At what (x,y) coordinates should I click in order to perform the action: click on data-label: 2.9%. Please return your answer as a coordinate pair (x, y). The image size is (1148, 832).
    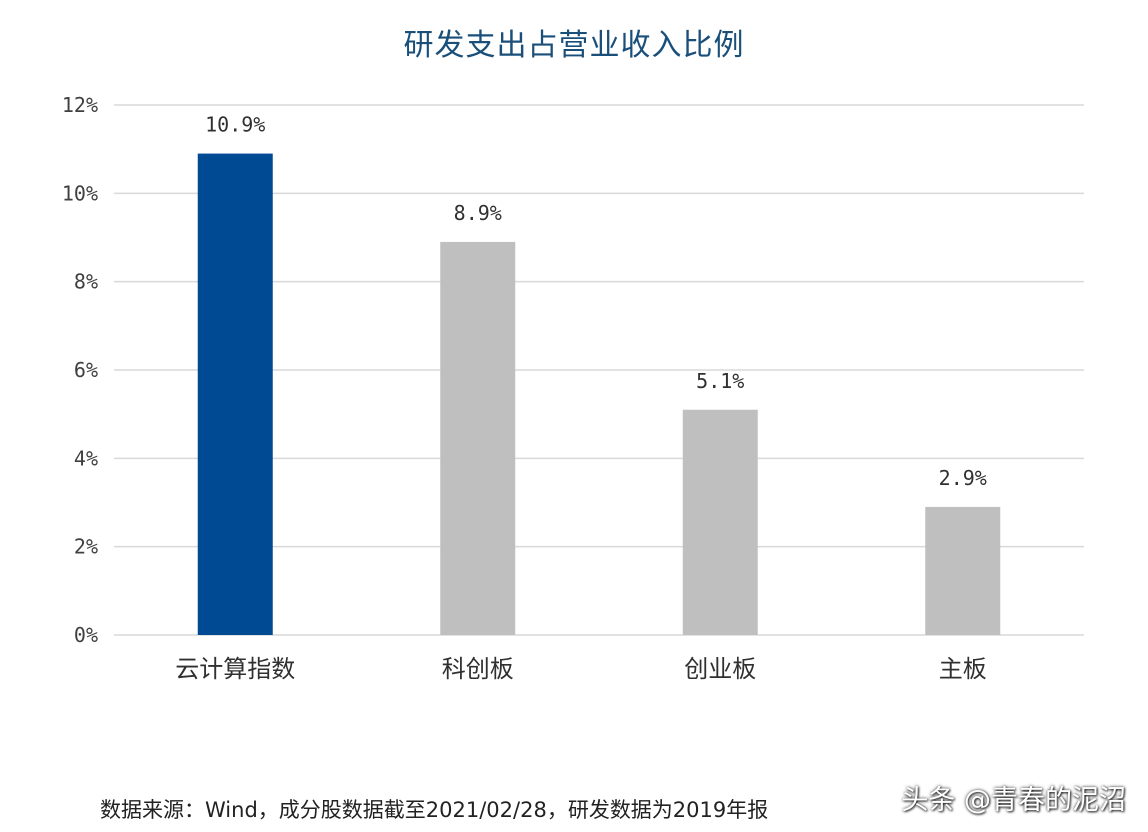
    Looking at the image, I should click on (963, 478).